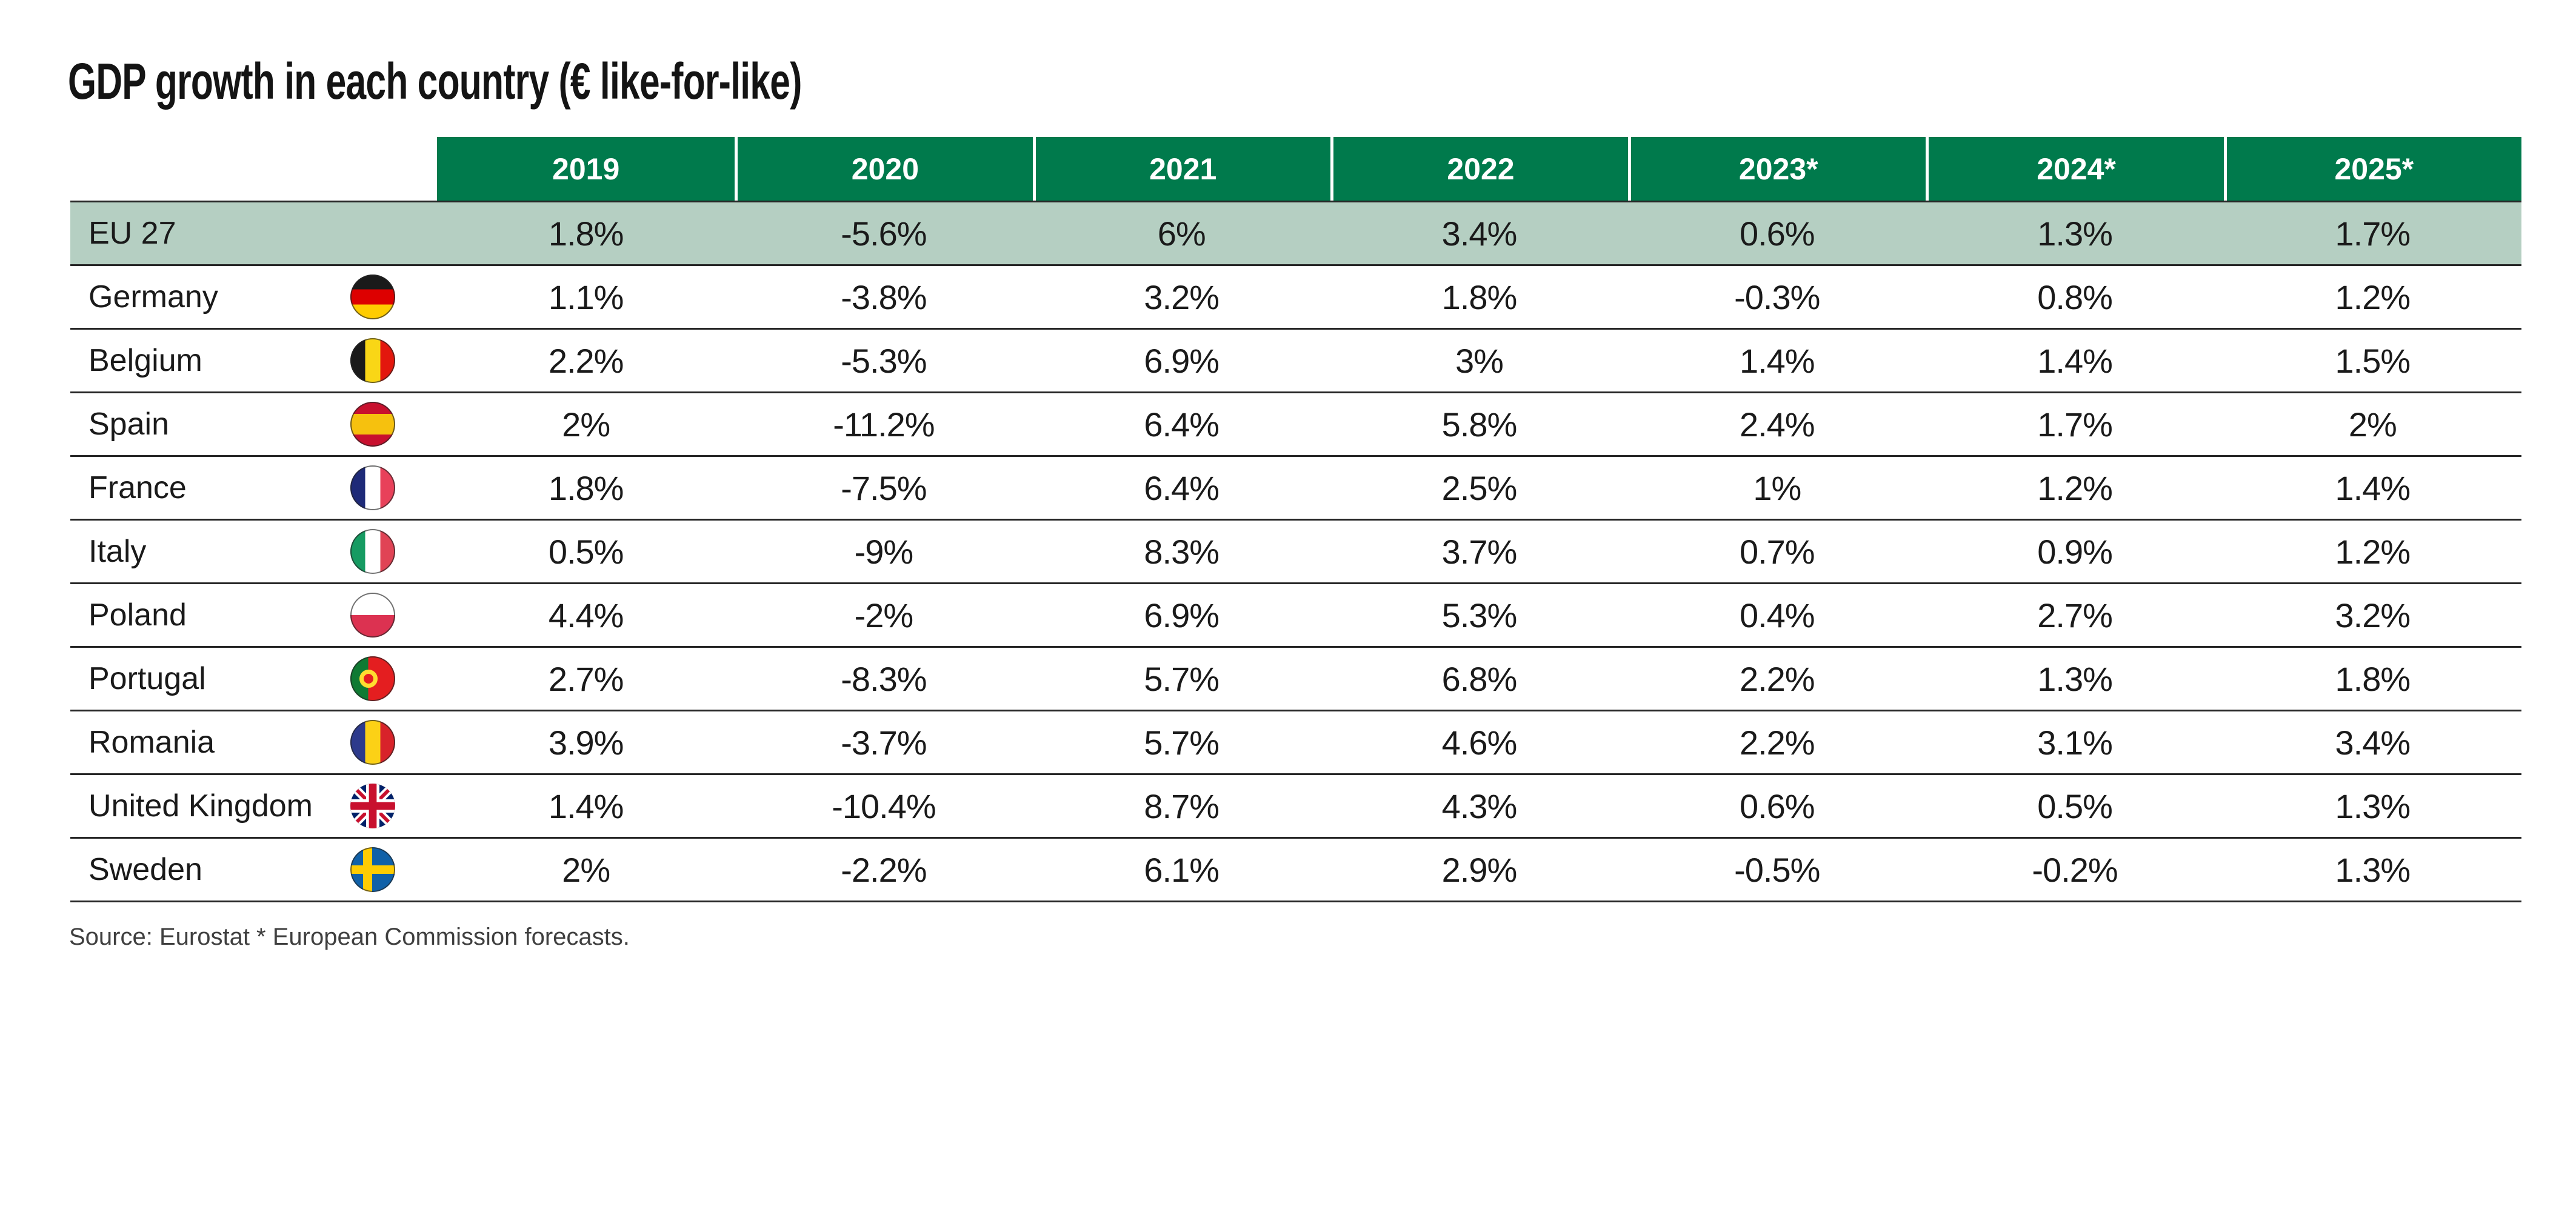 This screenshot has width=2576, height=1212. What do you see at coordinates (884, 297) in the screenshot?
I see `gdp-value-2020: -3.8%` at bounding box center [884, 297].